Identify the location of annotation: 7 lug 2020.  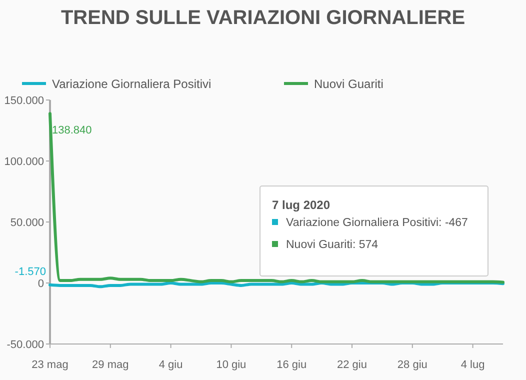
(301, 205).